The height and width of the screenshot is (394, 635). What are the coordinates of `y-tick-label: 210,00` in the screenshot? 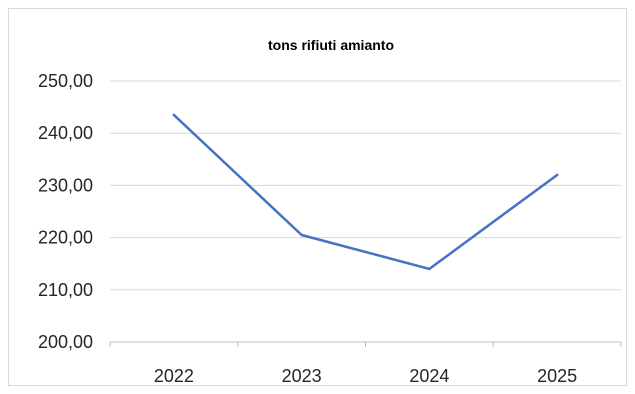 It's located at (65, 290).